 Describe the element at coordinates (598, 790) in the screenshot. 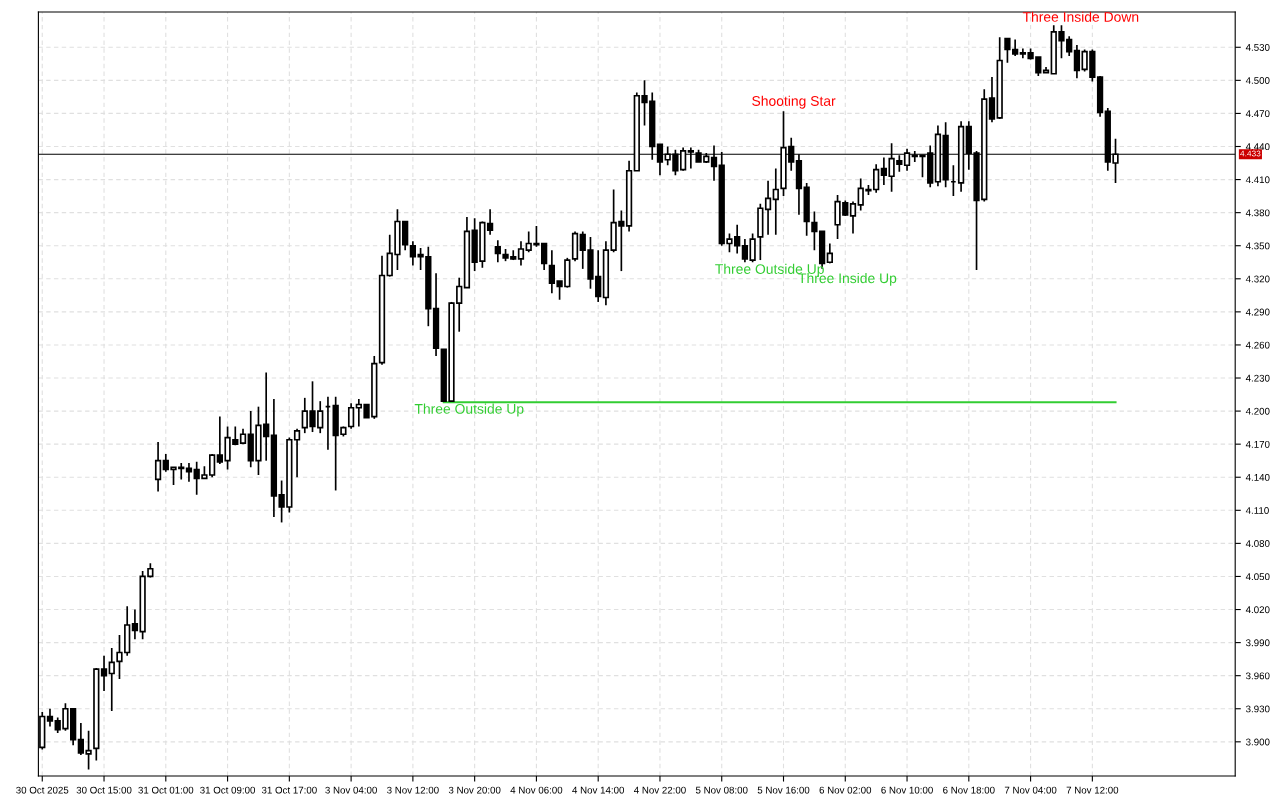

I see `x-tick-label: 4 Nov 14:00` at that location.